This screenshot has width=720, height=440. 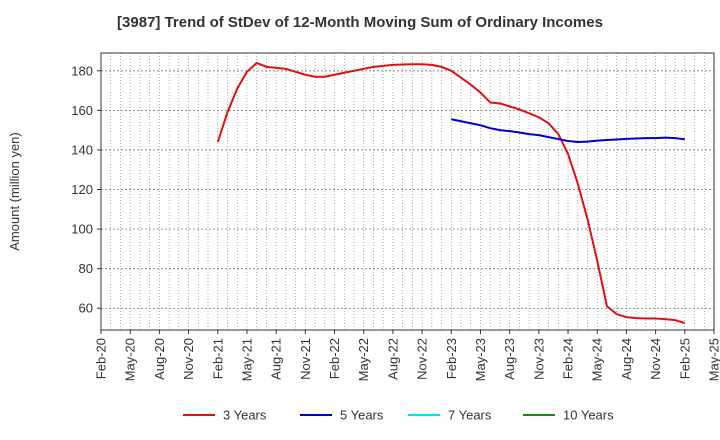 I want to click on y-axis-title: Amount (million yen), so click(x=14, y=191).